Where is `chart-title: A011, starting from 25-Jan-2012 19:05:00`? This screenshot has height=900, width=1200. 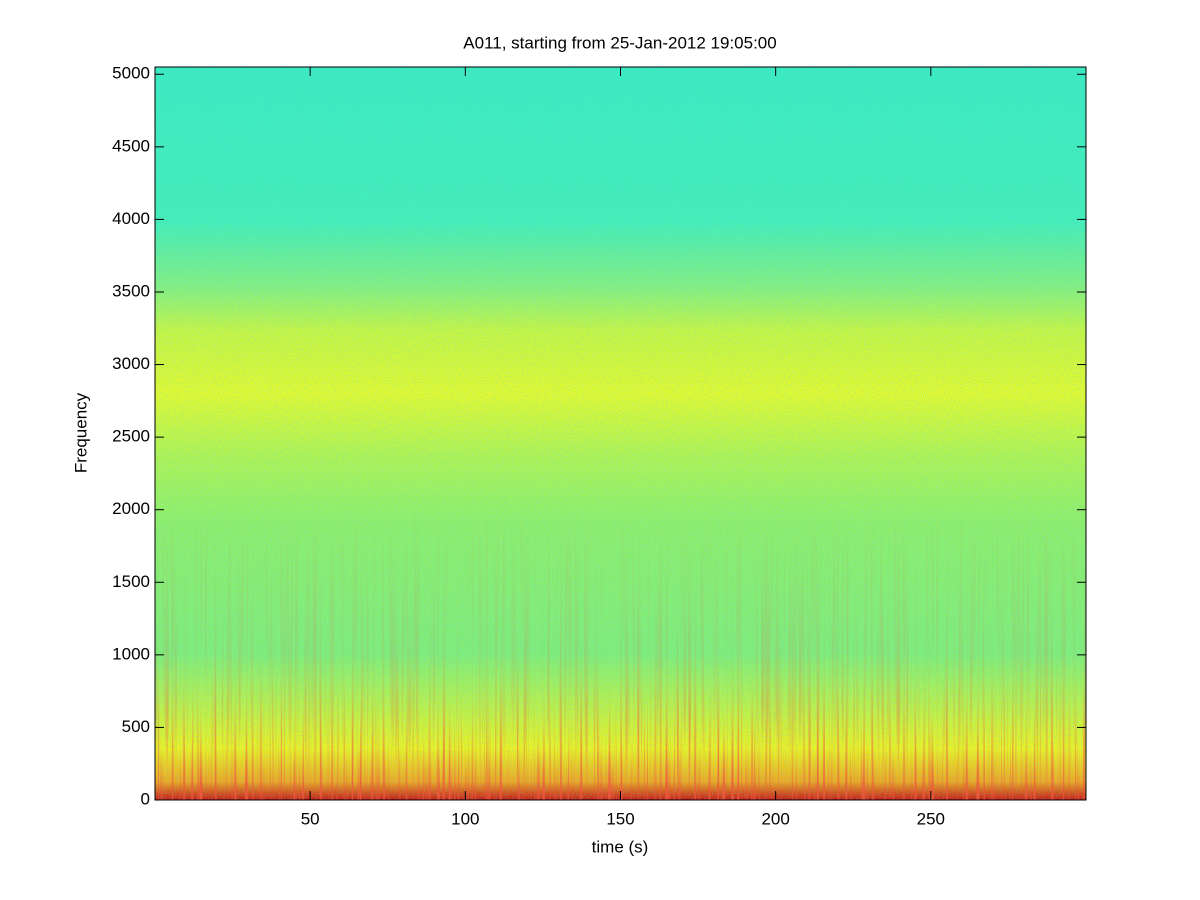 chart-title: A011, starting from 25-Jan-2012 19:05:00 is located at coordinates (619, 42).